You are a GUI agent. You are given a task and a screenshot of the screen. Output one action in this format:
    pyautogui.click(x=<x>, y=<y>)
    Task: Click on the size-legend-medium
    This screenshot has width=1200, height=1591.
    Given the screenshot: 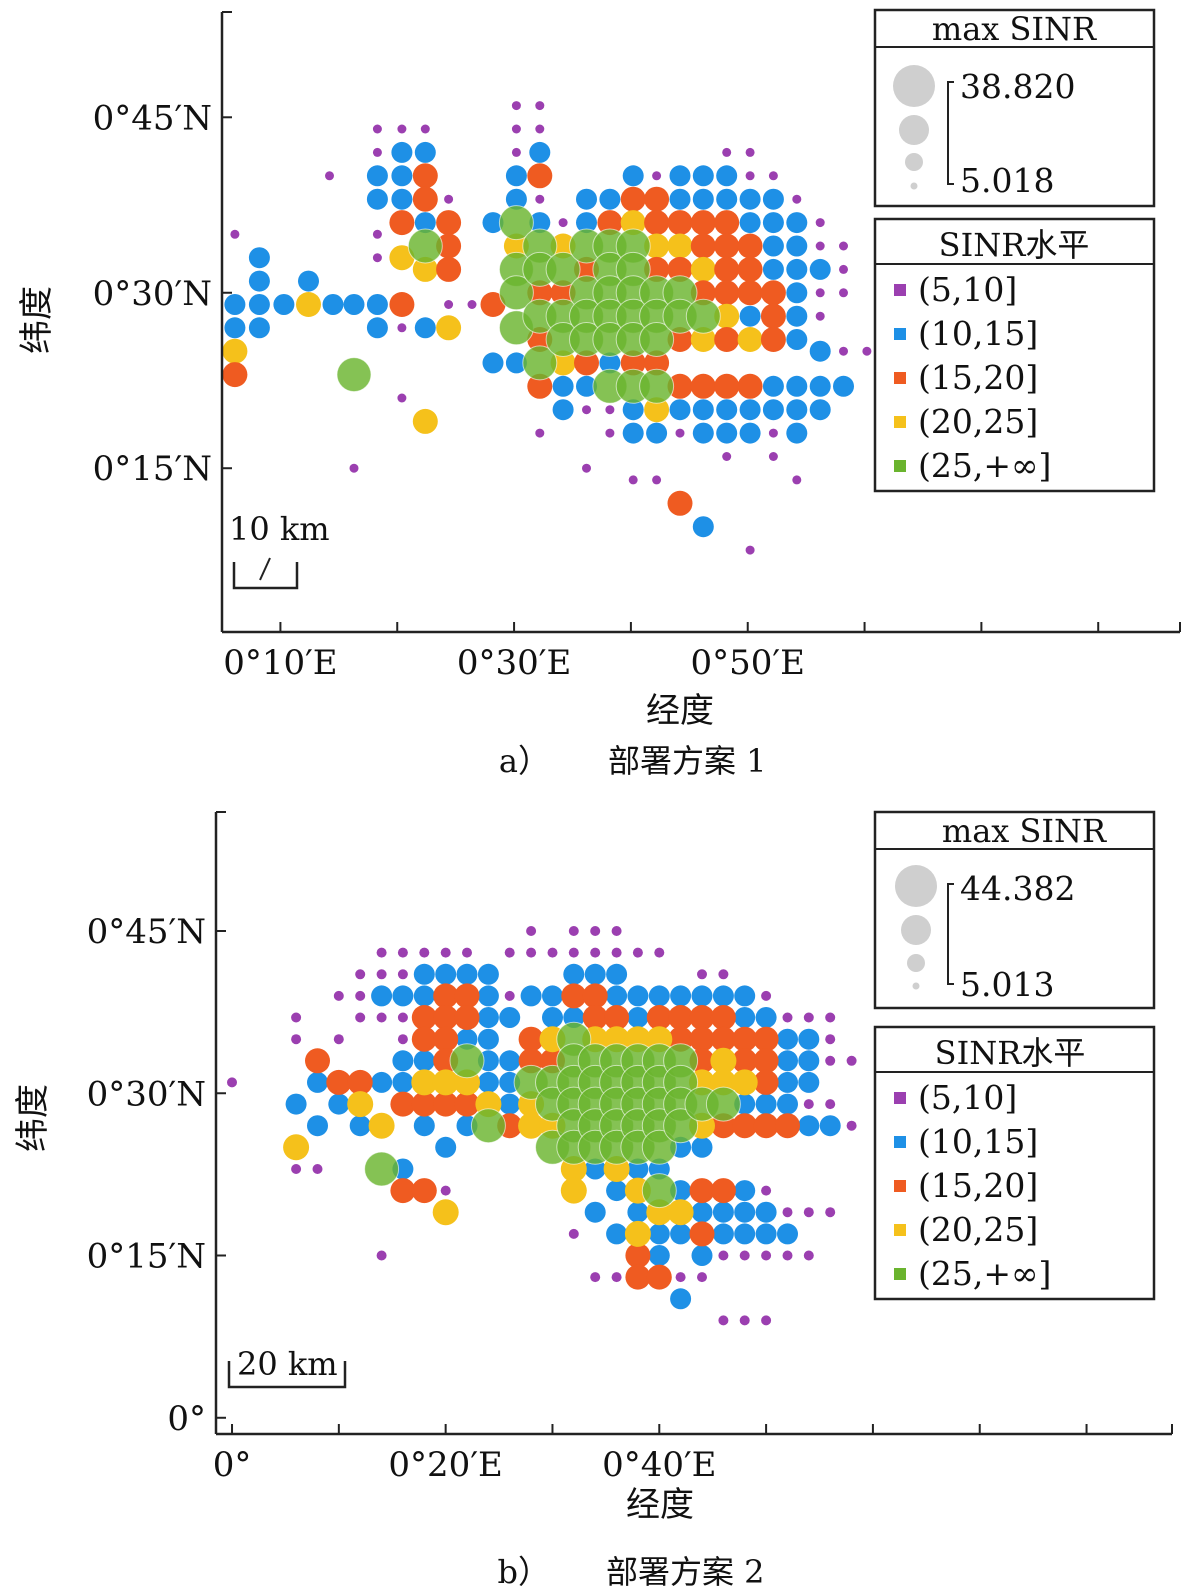 What is the action you would take?
    pyautogui.click(x=916, y=930)
    